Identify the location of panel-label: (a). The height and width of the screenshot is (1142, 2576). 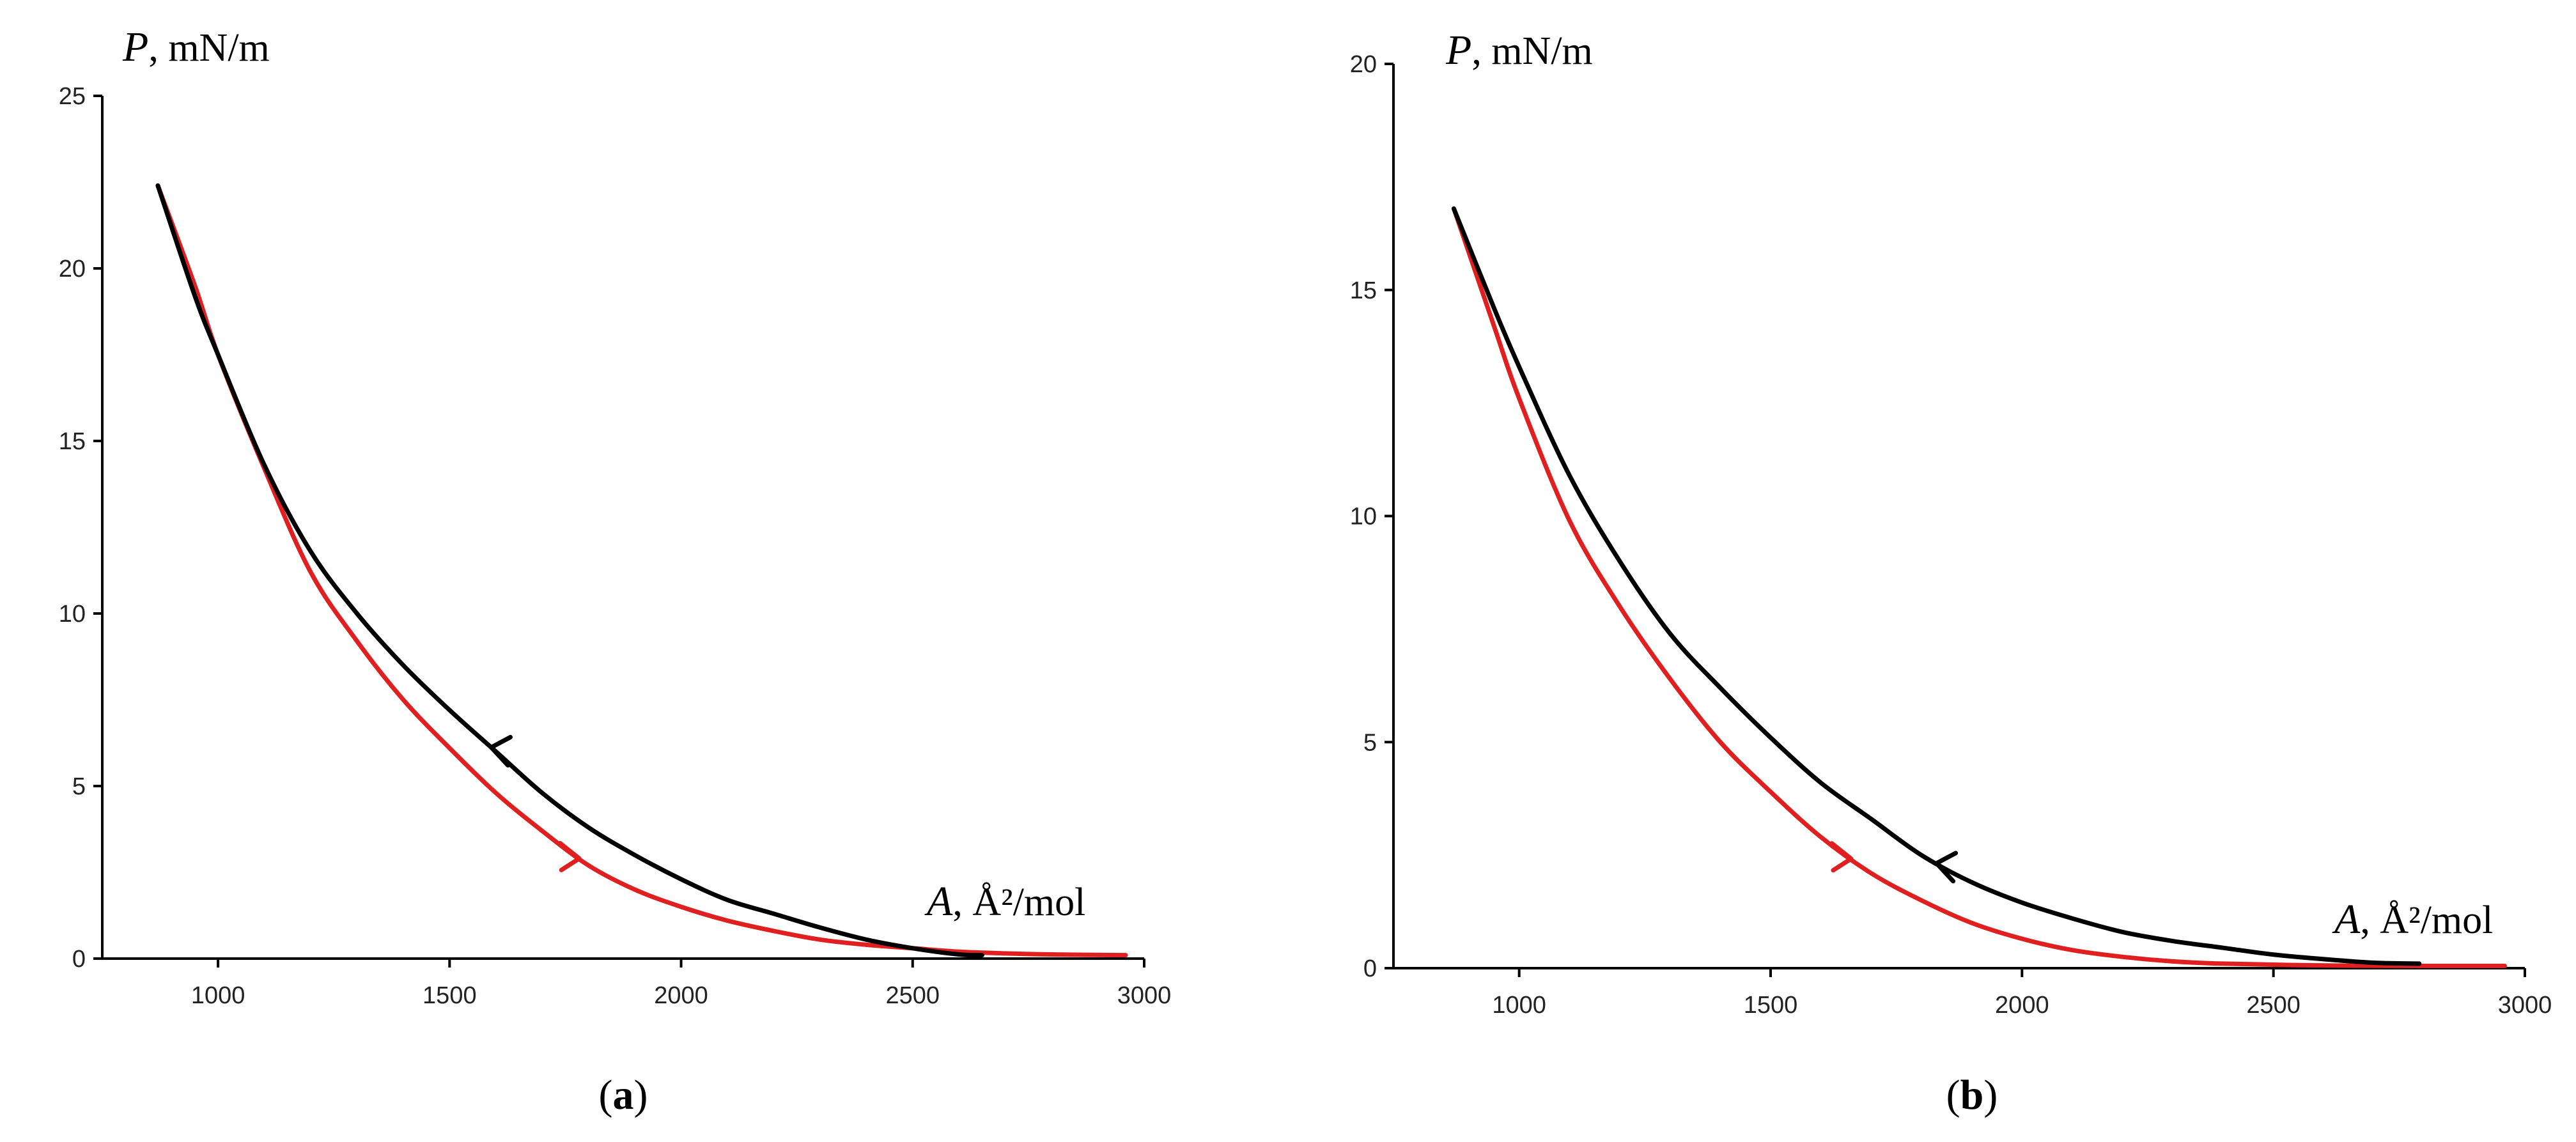
(623, 1095).